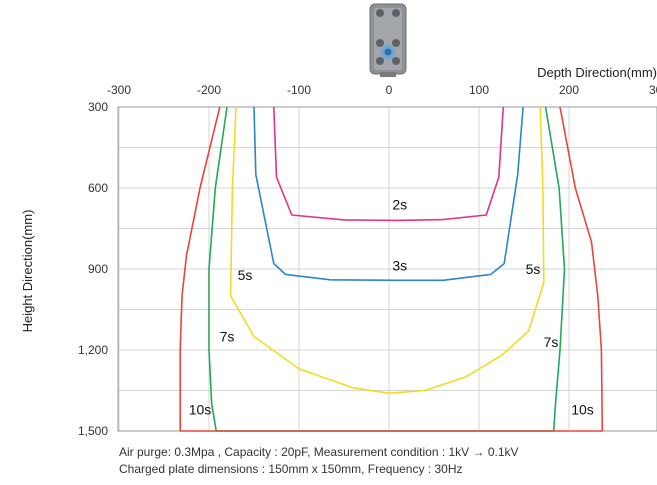 The image size is (657, 485). Describe the element at coordinates (389, 164) in the screenshot. I see `series-line-2s` at that location.